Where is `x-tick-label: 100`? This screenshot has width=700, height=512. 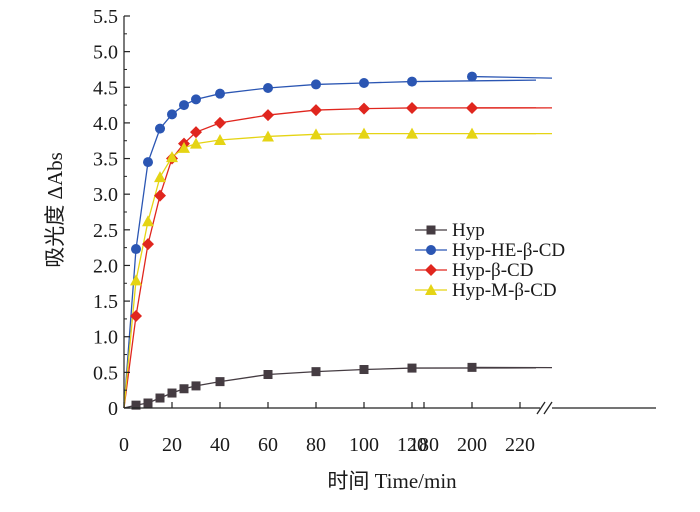
x-tick-label: 100 is located at coordinates (364, 445).